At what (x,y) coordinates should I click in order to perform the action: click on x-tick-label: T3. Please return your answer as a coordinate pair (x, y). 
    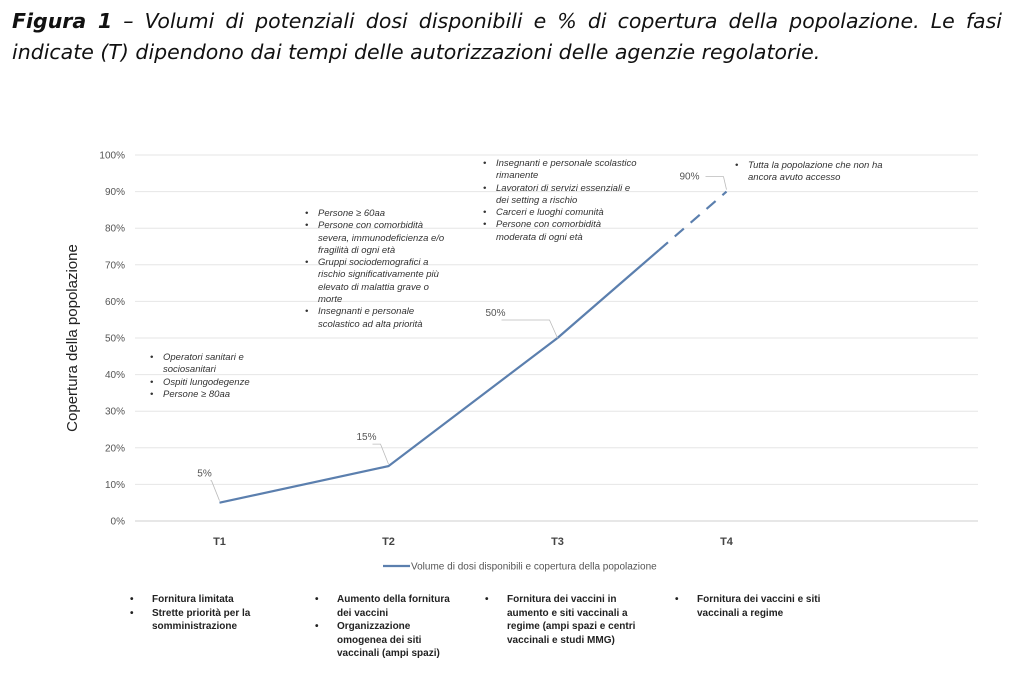
    Looking at the image, I should click on (557, 542).